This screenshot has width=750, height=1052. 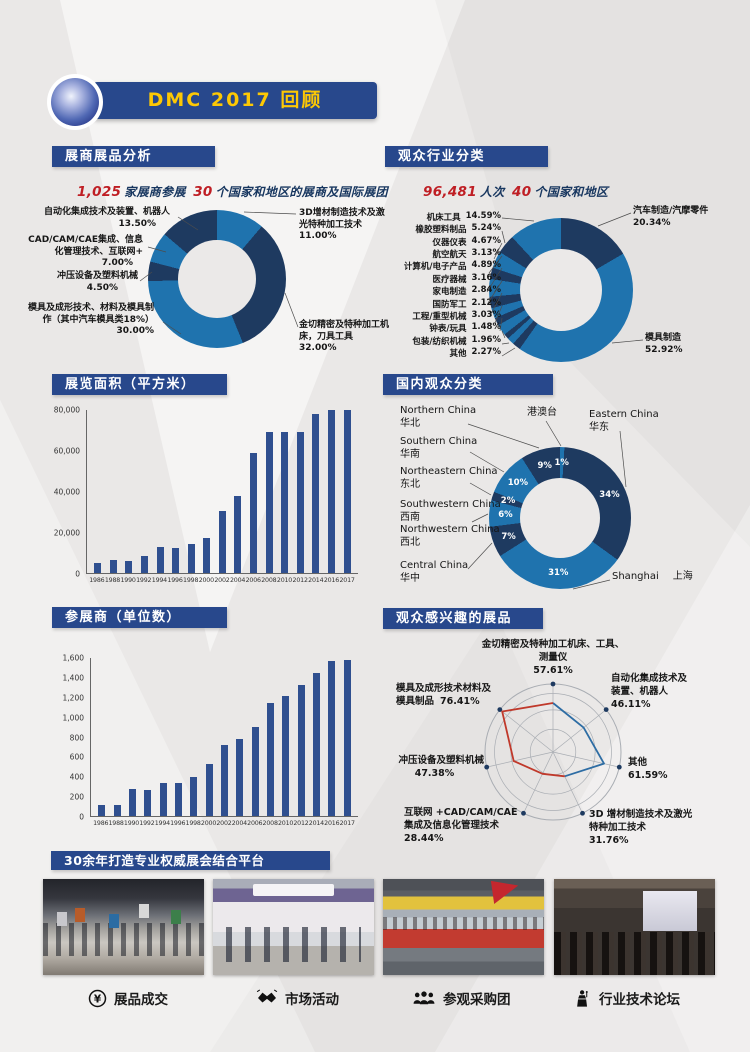 What do you see at coordinates (235, 100) in the screenshot?
I see `page-title: DMC 2017 回顾` at bounding box center [235, 100].